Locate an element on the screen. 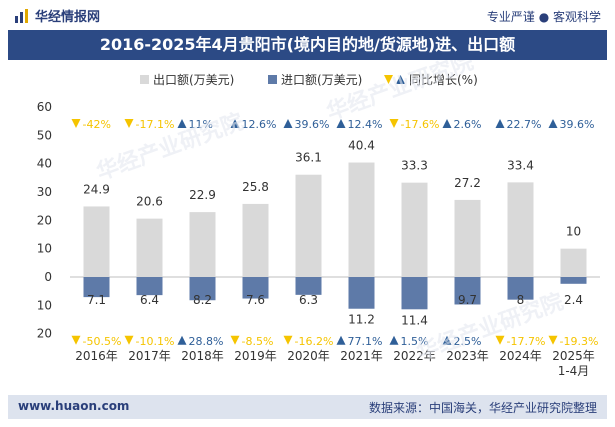  export-value-label: 22.9 is located at coordinates (202, 195).